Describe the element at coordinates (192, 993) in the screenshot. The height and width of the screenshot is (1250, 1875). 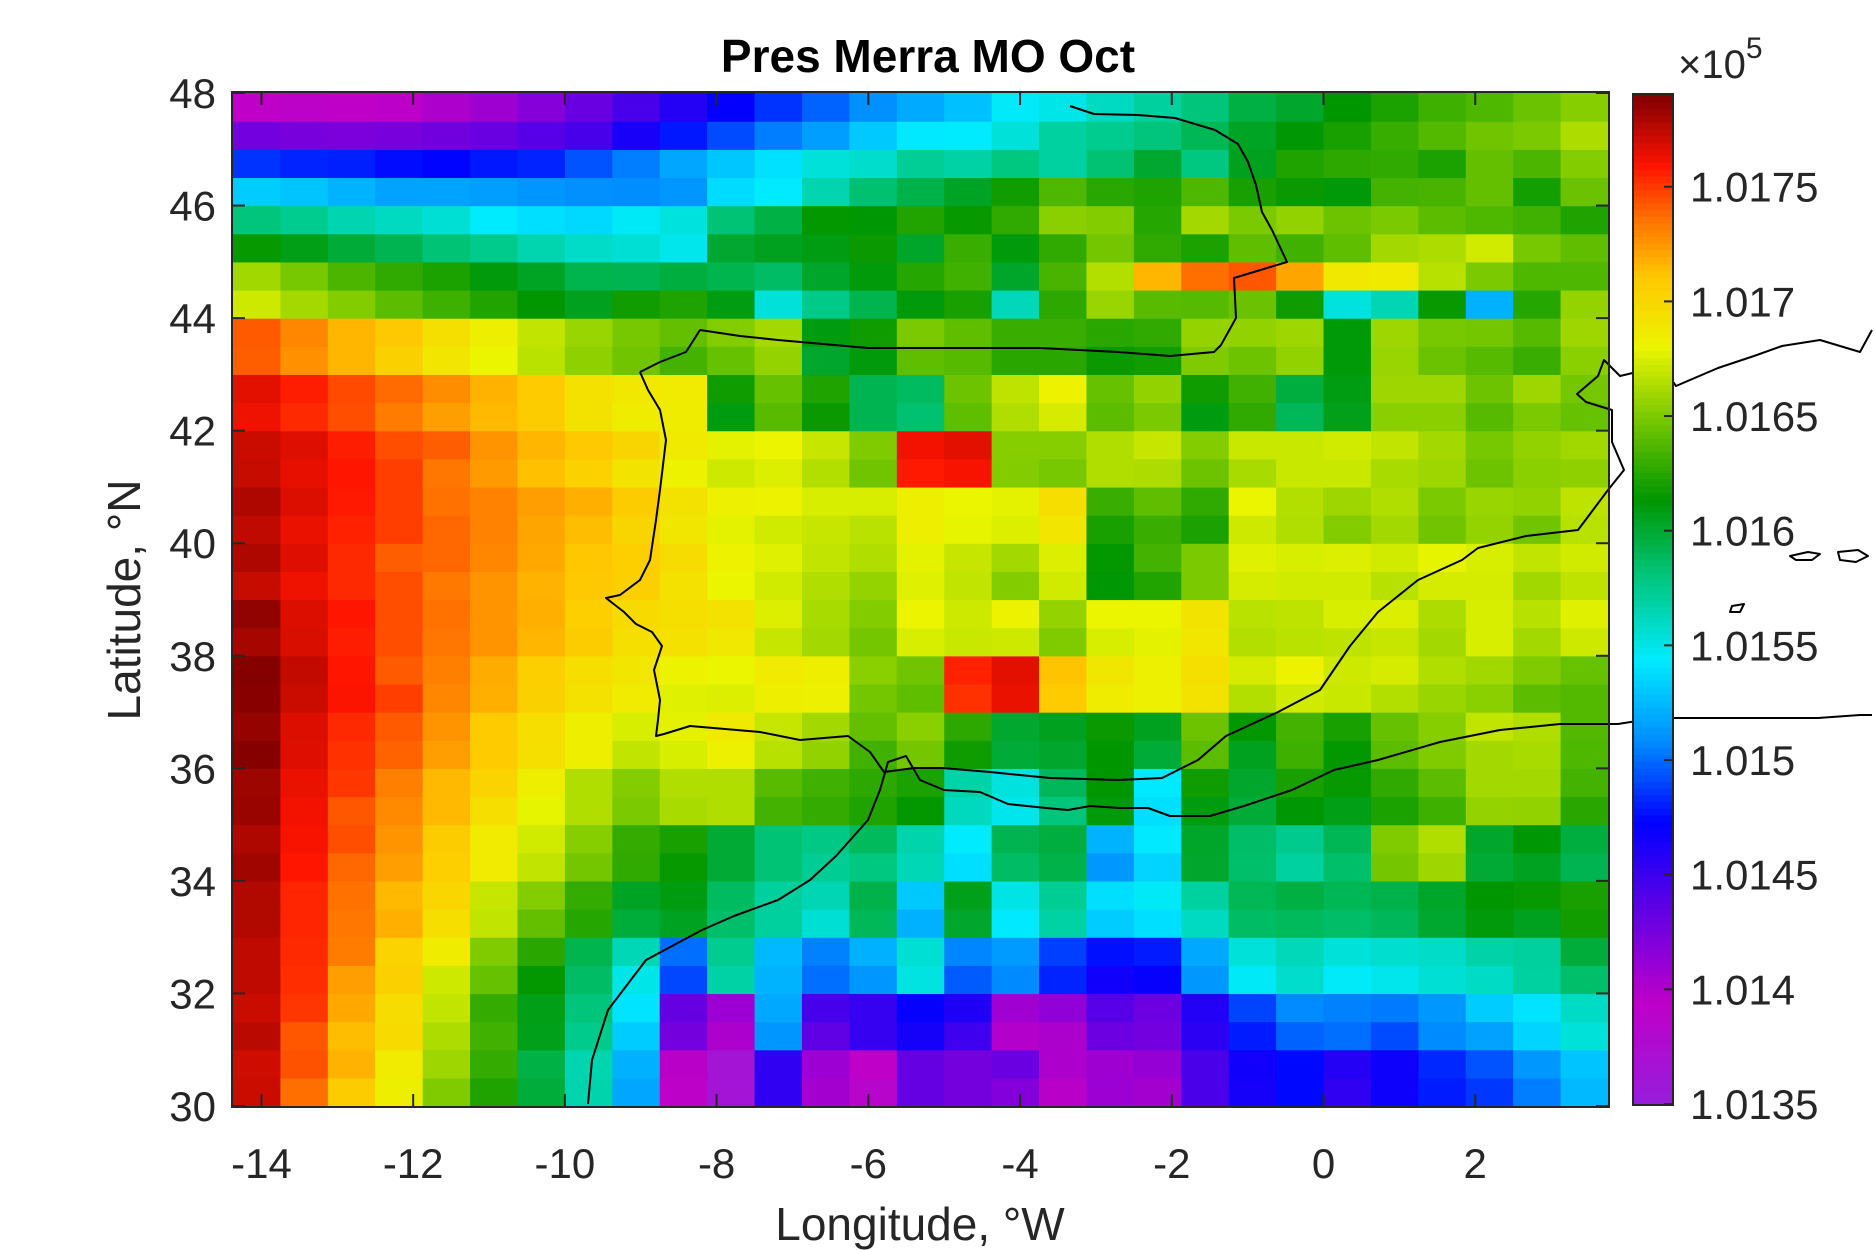
I see `y-tick-label: 32` at that location.